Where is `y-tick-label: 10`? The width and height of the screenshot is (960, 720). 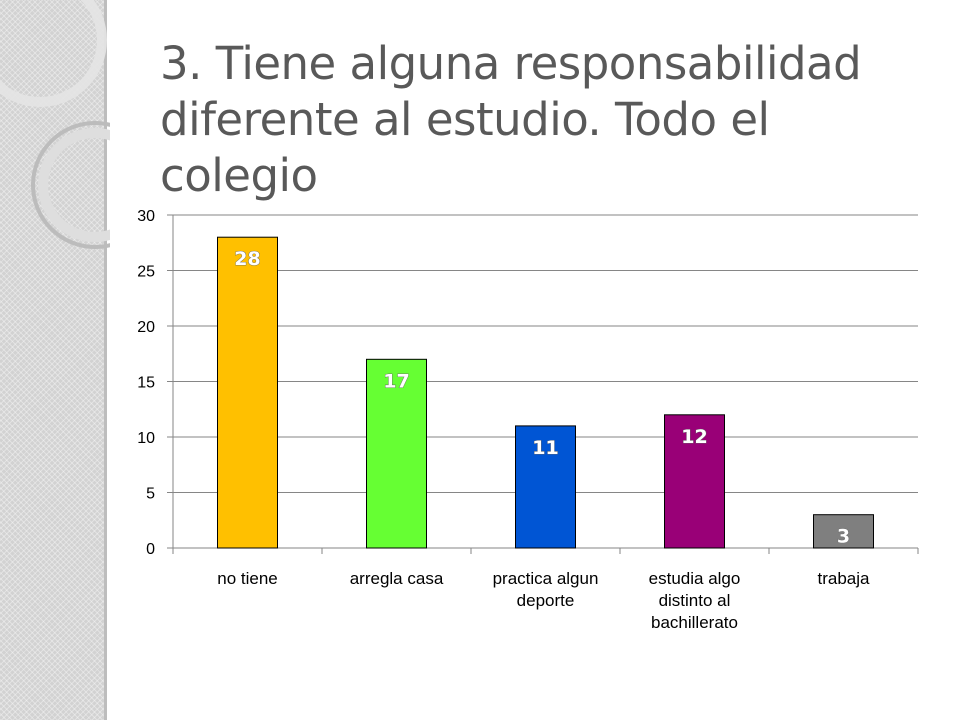 y-tick-label: 10 is located at coordinates (146, 438).